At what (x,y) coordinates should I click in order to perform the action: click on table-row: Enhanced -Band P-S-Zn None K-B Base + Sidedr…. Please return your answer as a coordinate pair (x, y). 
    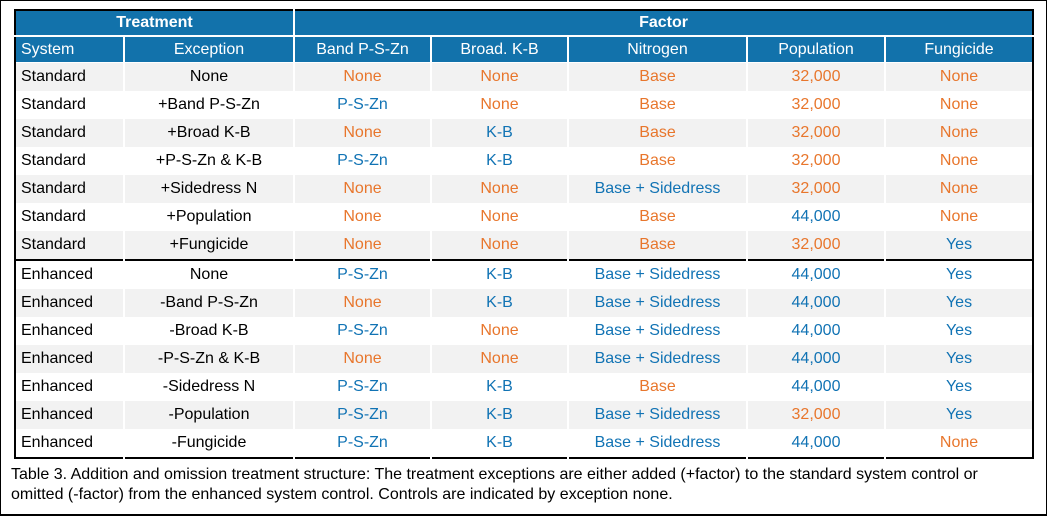
    Looking at the image, I should click on (524, 303).